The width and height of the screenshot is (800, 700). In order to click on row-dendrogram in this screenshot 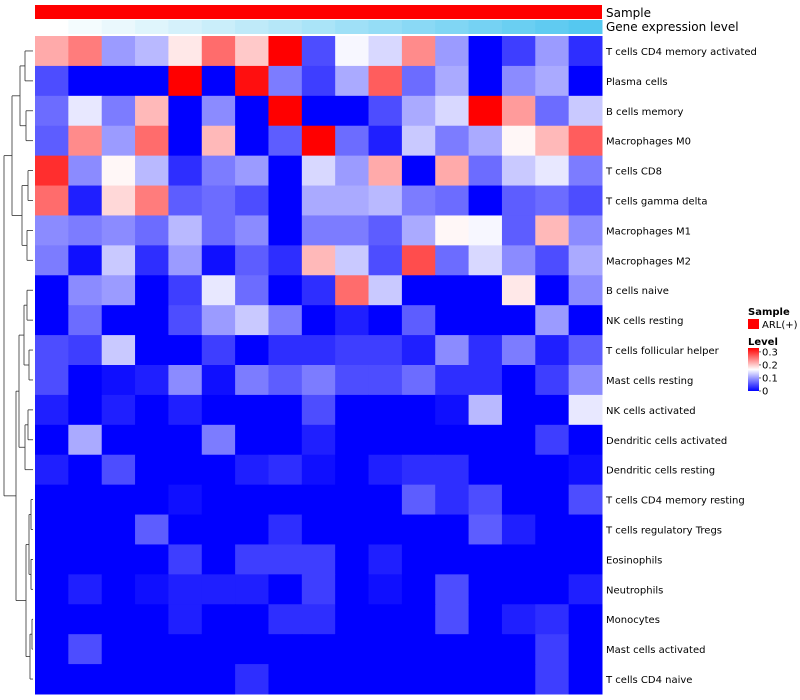, I will do `click(18, 365)`.